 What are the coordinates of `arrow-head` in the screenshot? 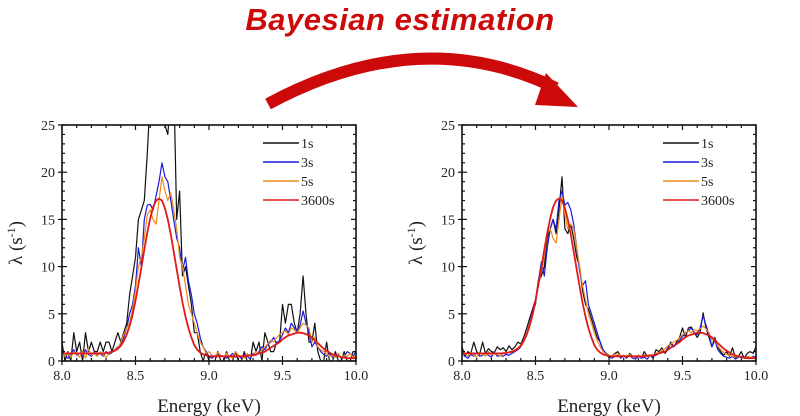 It's located at (556, 90).